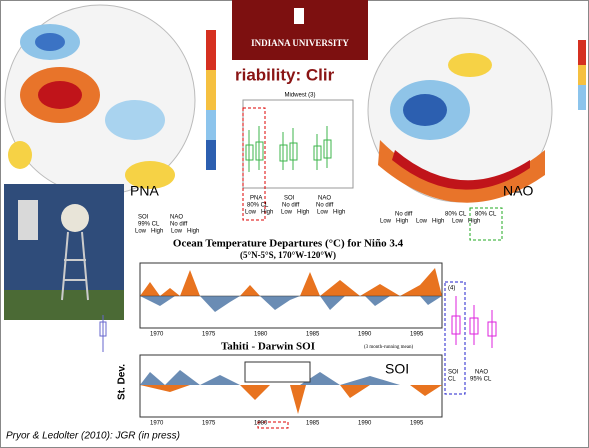 The height and width of the screenshot is (448, 589). Describe the element at coordinates (481, 380) in the screenshot. I see `group-note: 95% CL` at that location.